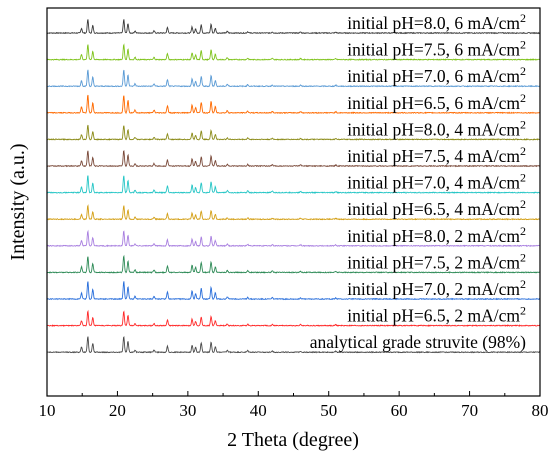  Describe the element at coordinates (328, 410) in the screenshot. I see `x-tick-label-50: 50` at that location.